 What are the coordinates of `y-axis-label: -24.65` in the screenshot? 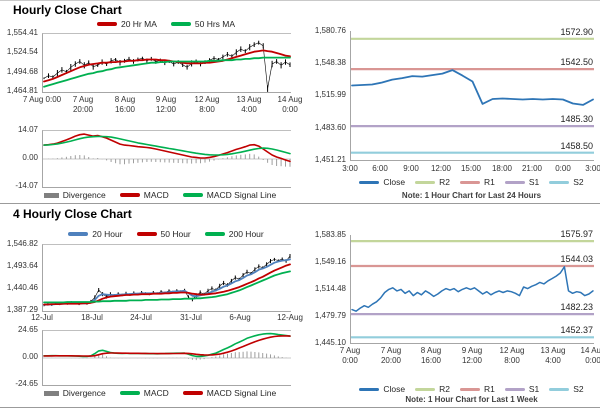 It's located at (26, 383).